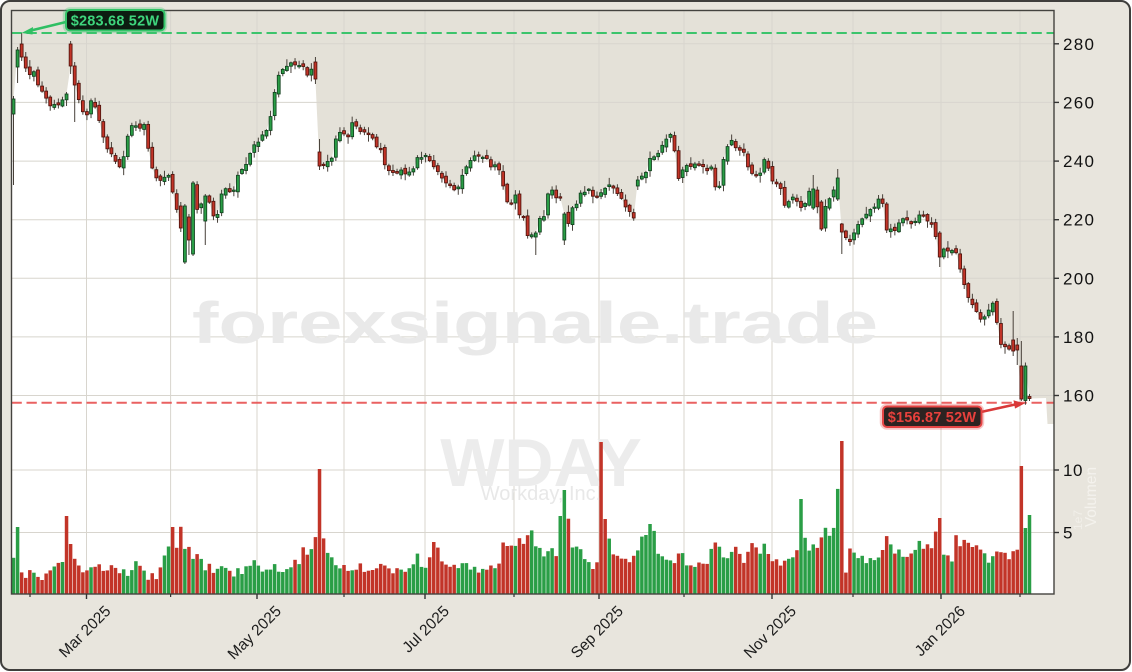 This screenshot has height=672, width=1132. Describe the element at coordinates (597, 632) in the screenshot. I see `svg-text: Sep 2025` at that location.